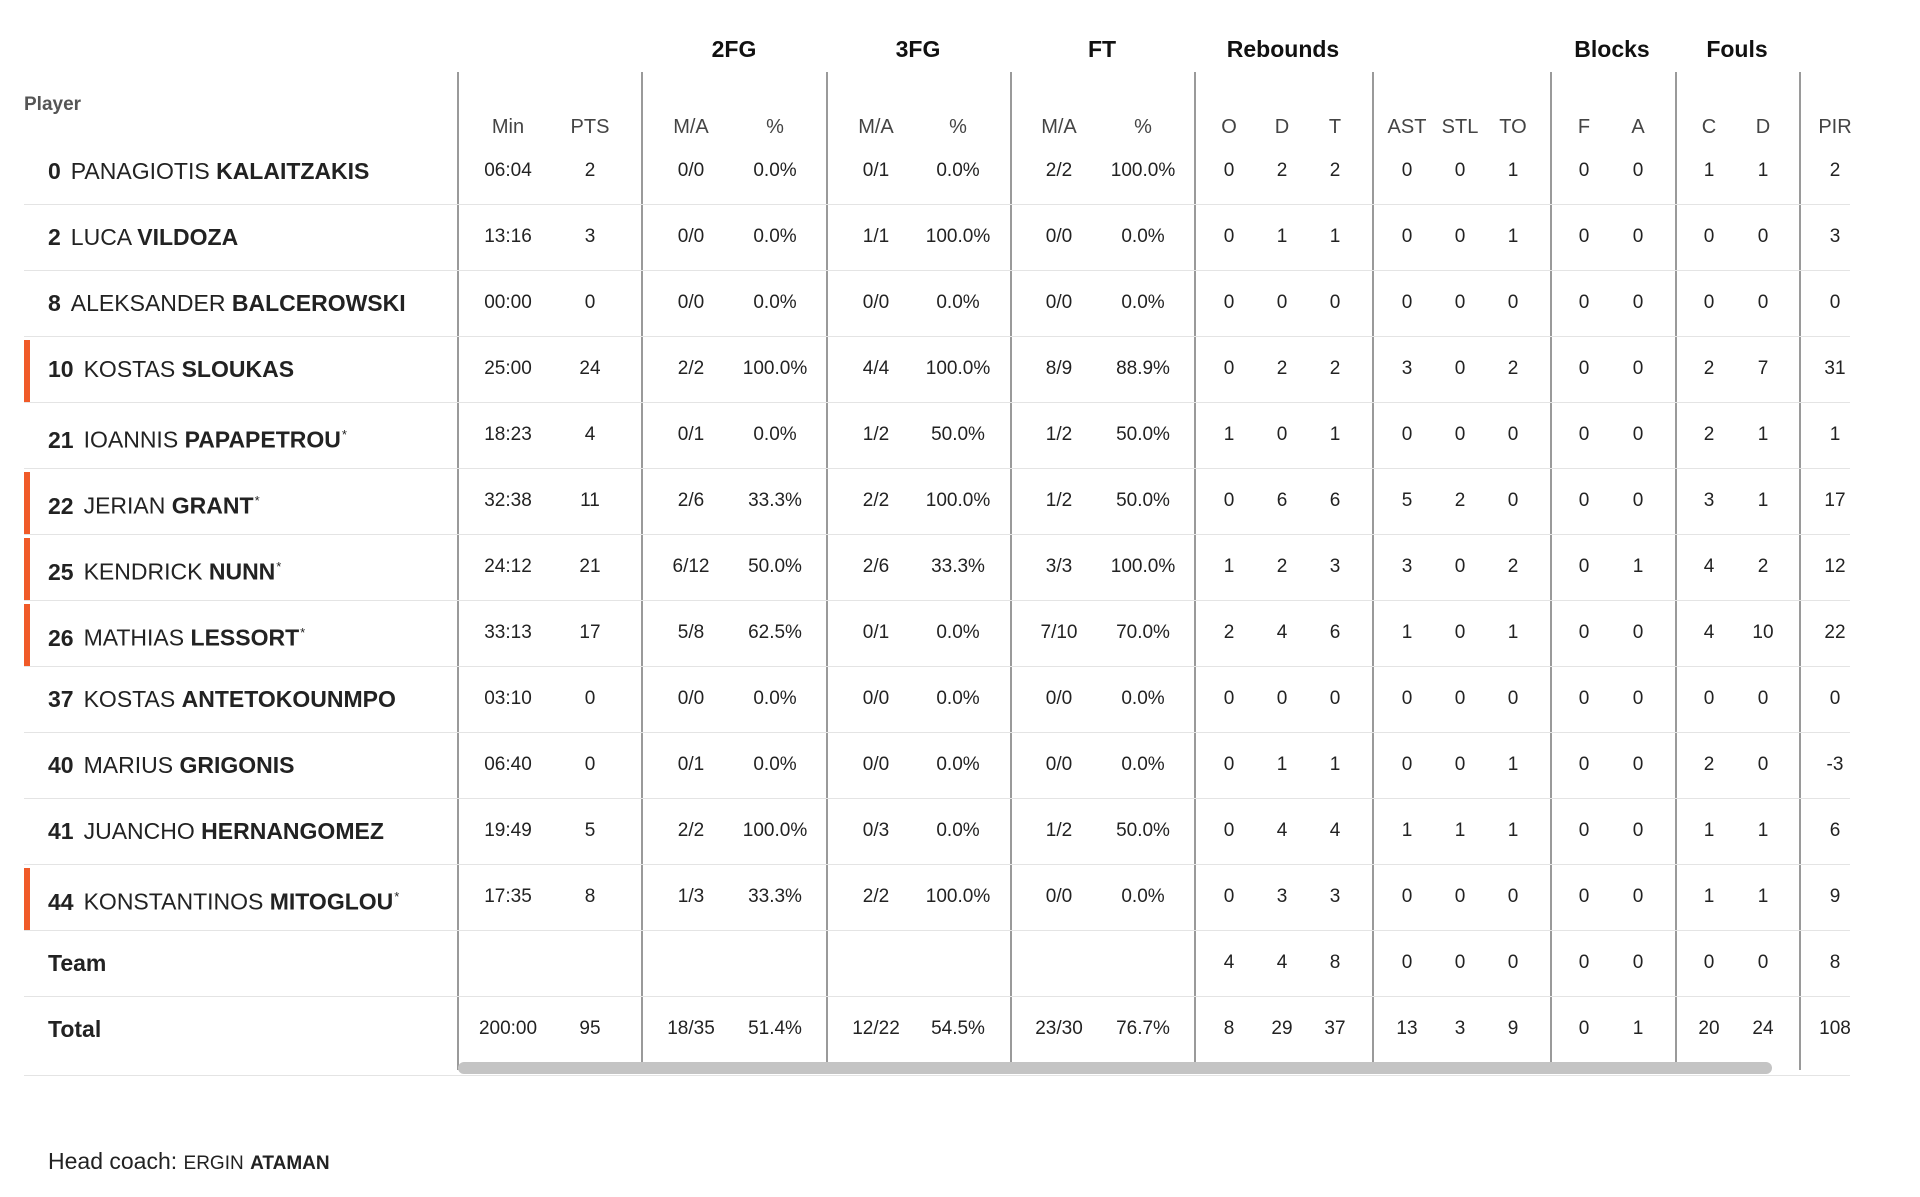  What do you see at coordinates (1059, 170) in the screenshot?
I see `stat-cell: 2/2` at bounding box center [1059, 170].